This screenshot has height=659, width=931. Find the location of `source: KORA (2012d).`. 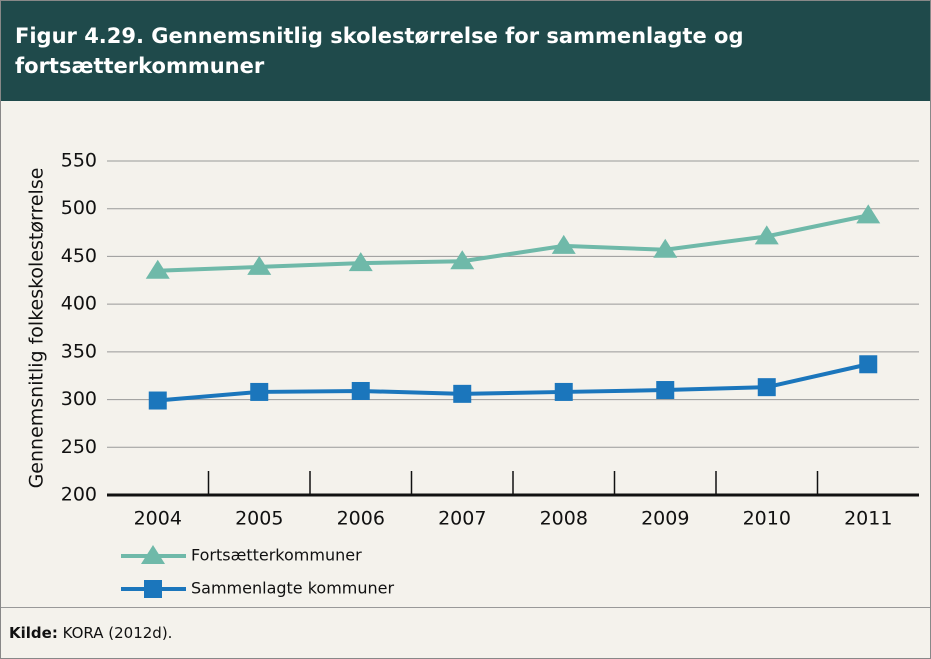

source: KORA (2012d). is located at coordinates (117, 633).